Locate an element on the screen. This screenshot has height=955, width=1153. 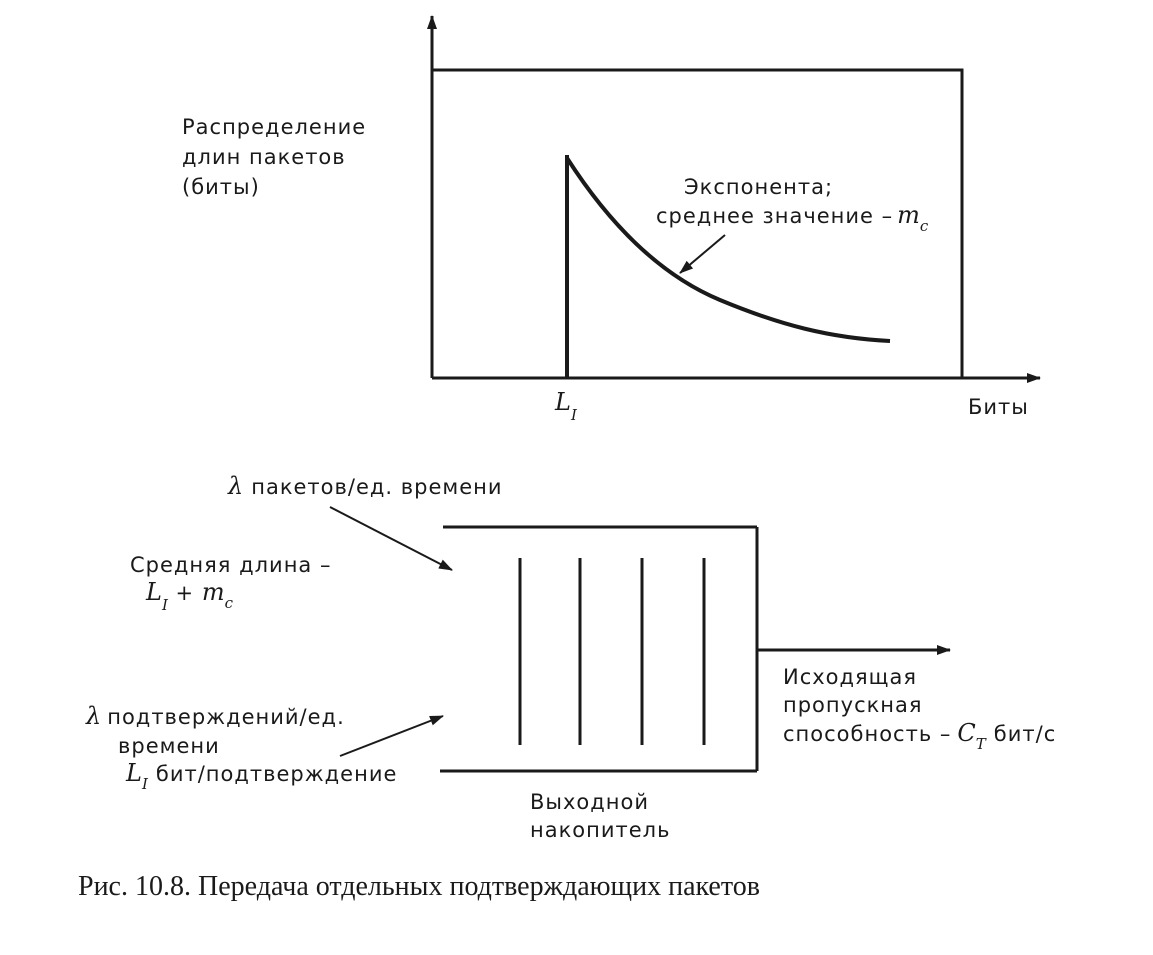
ack-length-label: LI бит/подтверждение is located at coordinates (261, 776).